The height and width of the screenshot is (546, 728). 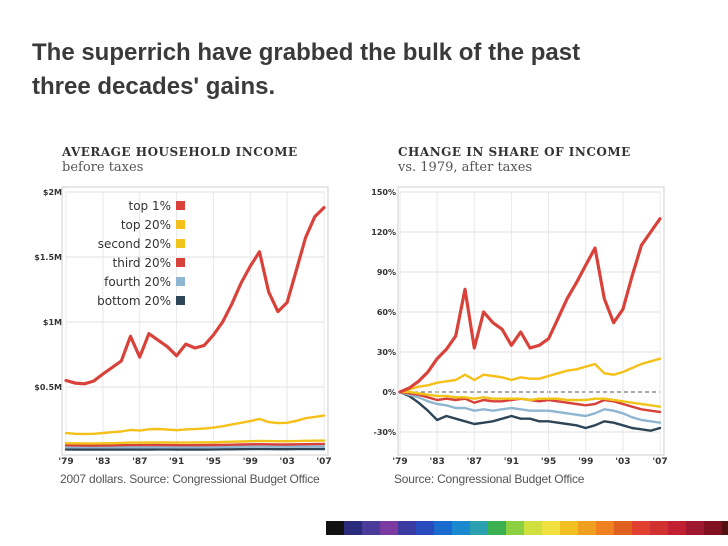 I want to click on right-xtick-label-3: '91, so click(x=511, y=462).